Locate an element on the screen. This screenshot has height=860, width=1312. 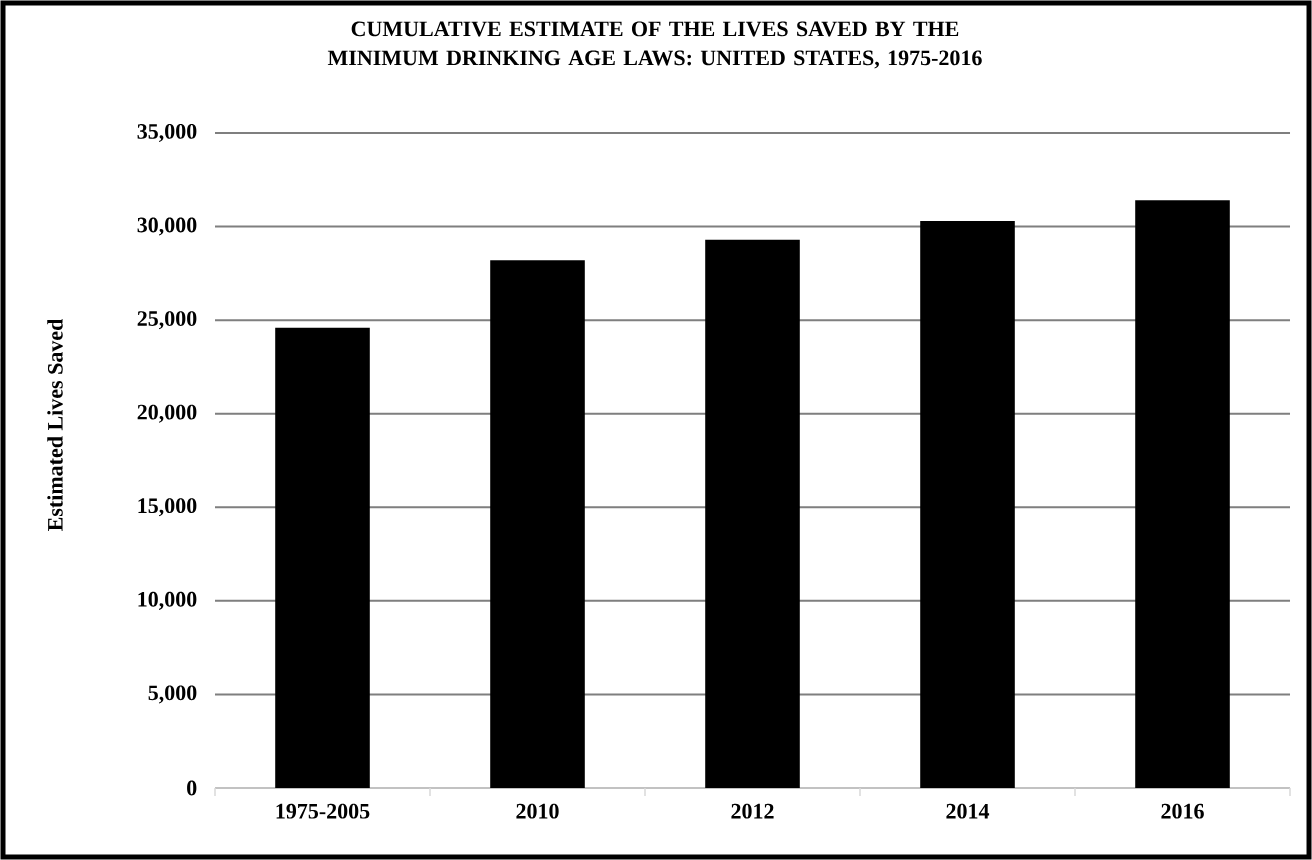
x-tick-label: 1975-2005 is located at coordinates (323, 811).